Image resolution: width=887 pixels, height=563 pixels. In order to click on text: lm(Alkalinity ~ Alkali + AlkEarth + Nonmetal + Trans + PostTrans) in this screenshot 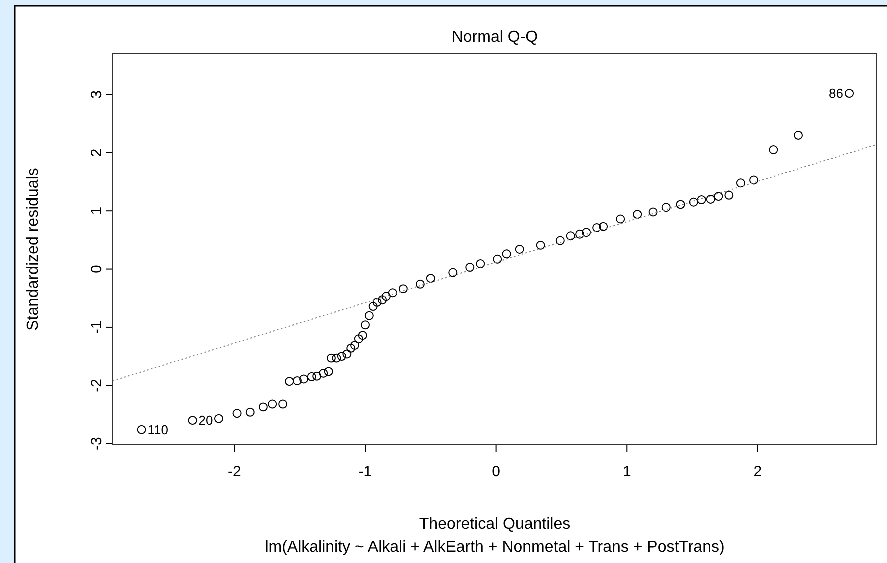, I will do `click(495, 547)`.